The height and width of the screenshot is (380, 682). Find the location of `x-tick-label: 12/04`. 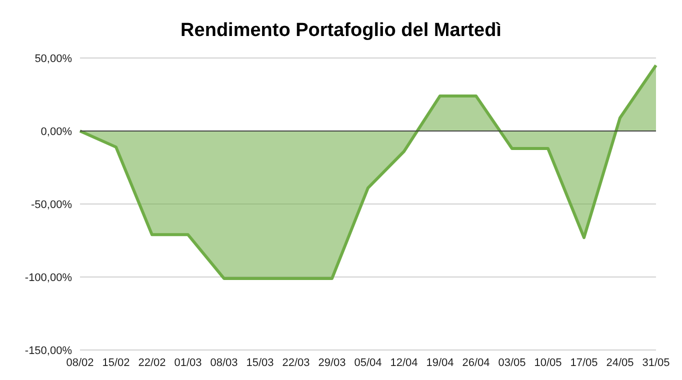

x-tick-label: 12/04 is located at coordinates (404, 362).